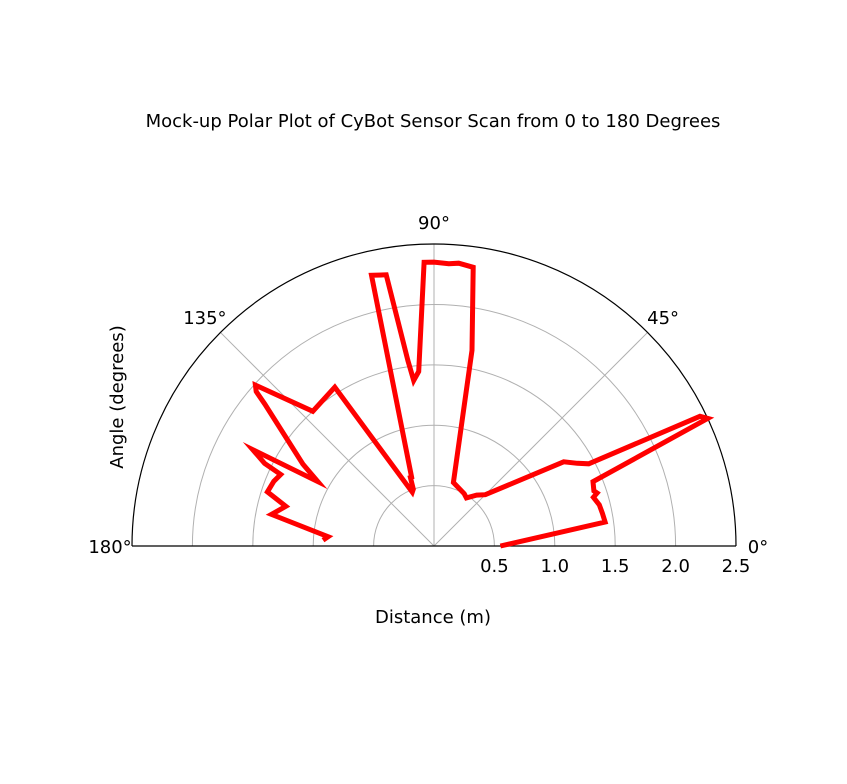 This screenshot has height=784, width=847. What do you see at coordinates (675, 566) in the screenshot?
I see `r-tick-label: 2.0` at bounding box center [675, 566].